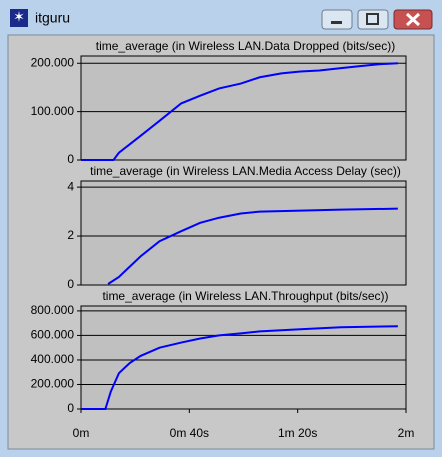 The image size is (442, 462). Describe the element at coordinates (53, 359) in the screenshot. I see `y-tick-label: 400.000` at that location.